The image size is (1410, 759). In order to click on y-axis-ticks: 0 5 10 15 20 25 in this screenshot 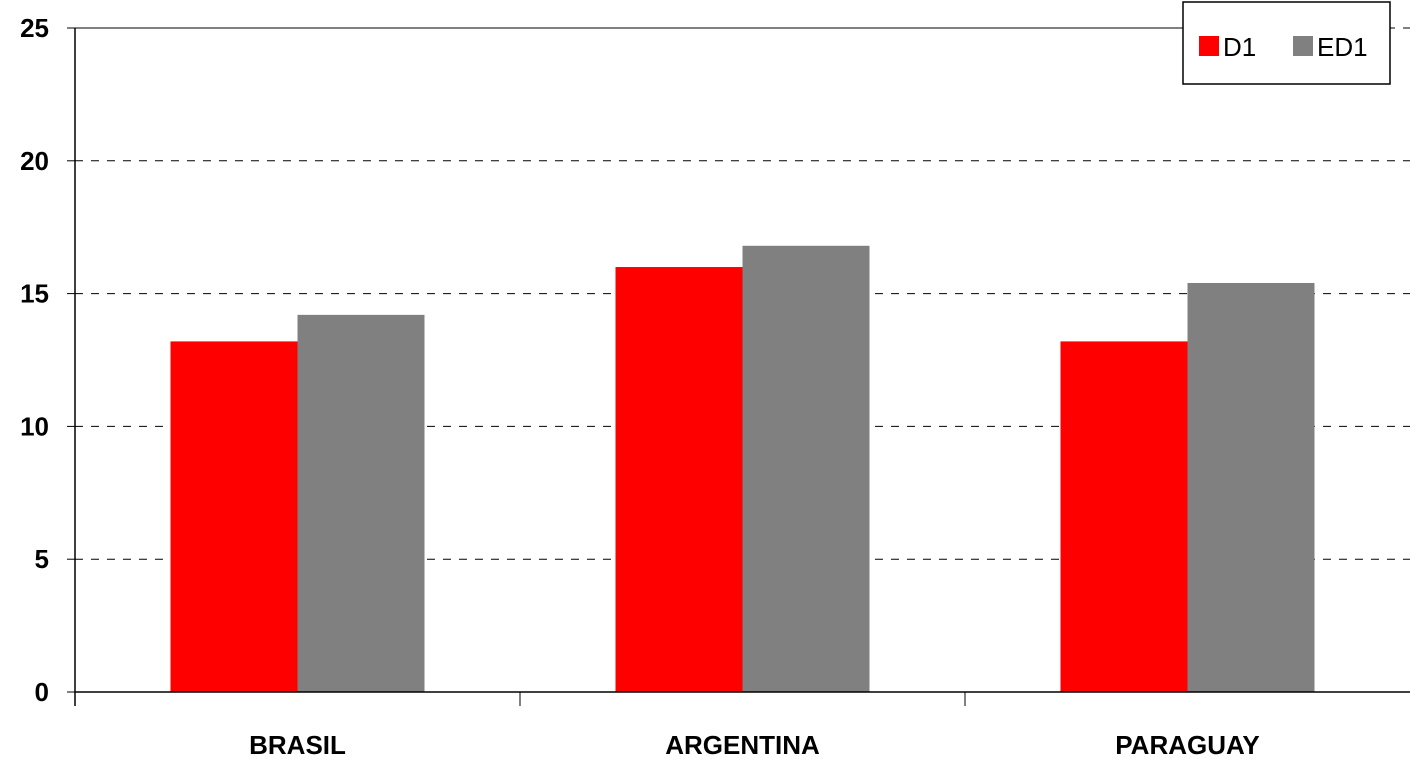, I will do `click(47, 360)`.